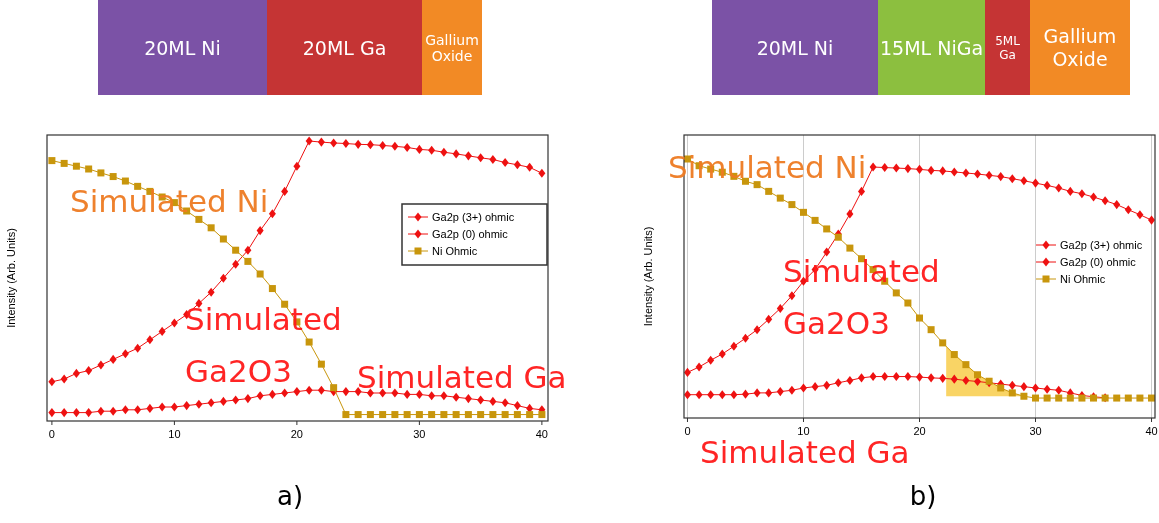 Image resolution: width=1159 pixels, height=523 pixels. Describe the element at coordinates (687, 431) in the screenshot. I see `x-tick-label: 0` at that location.